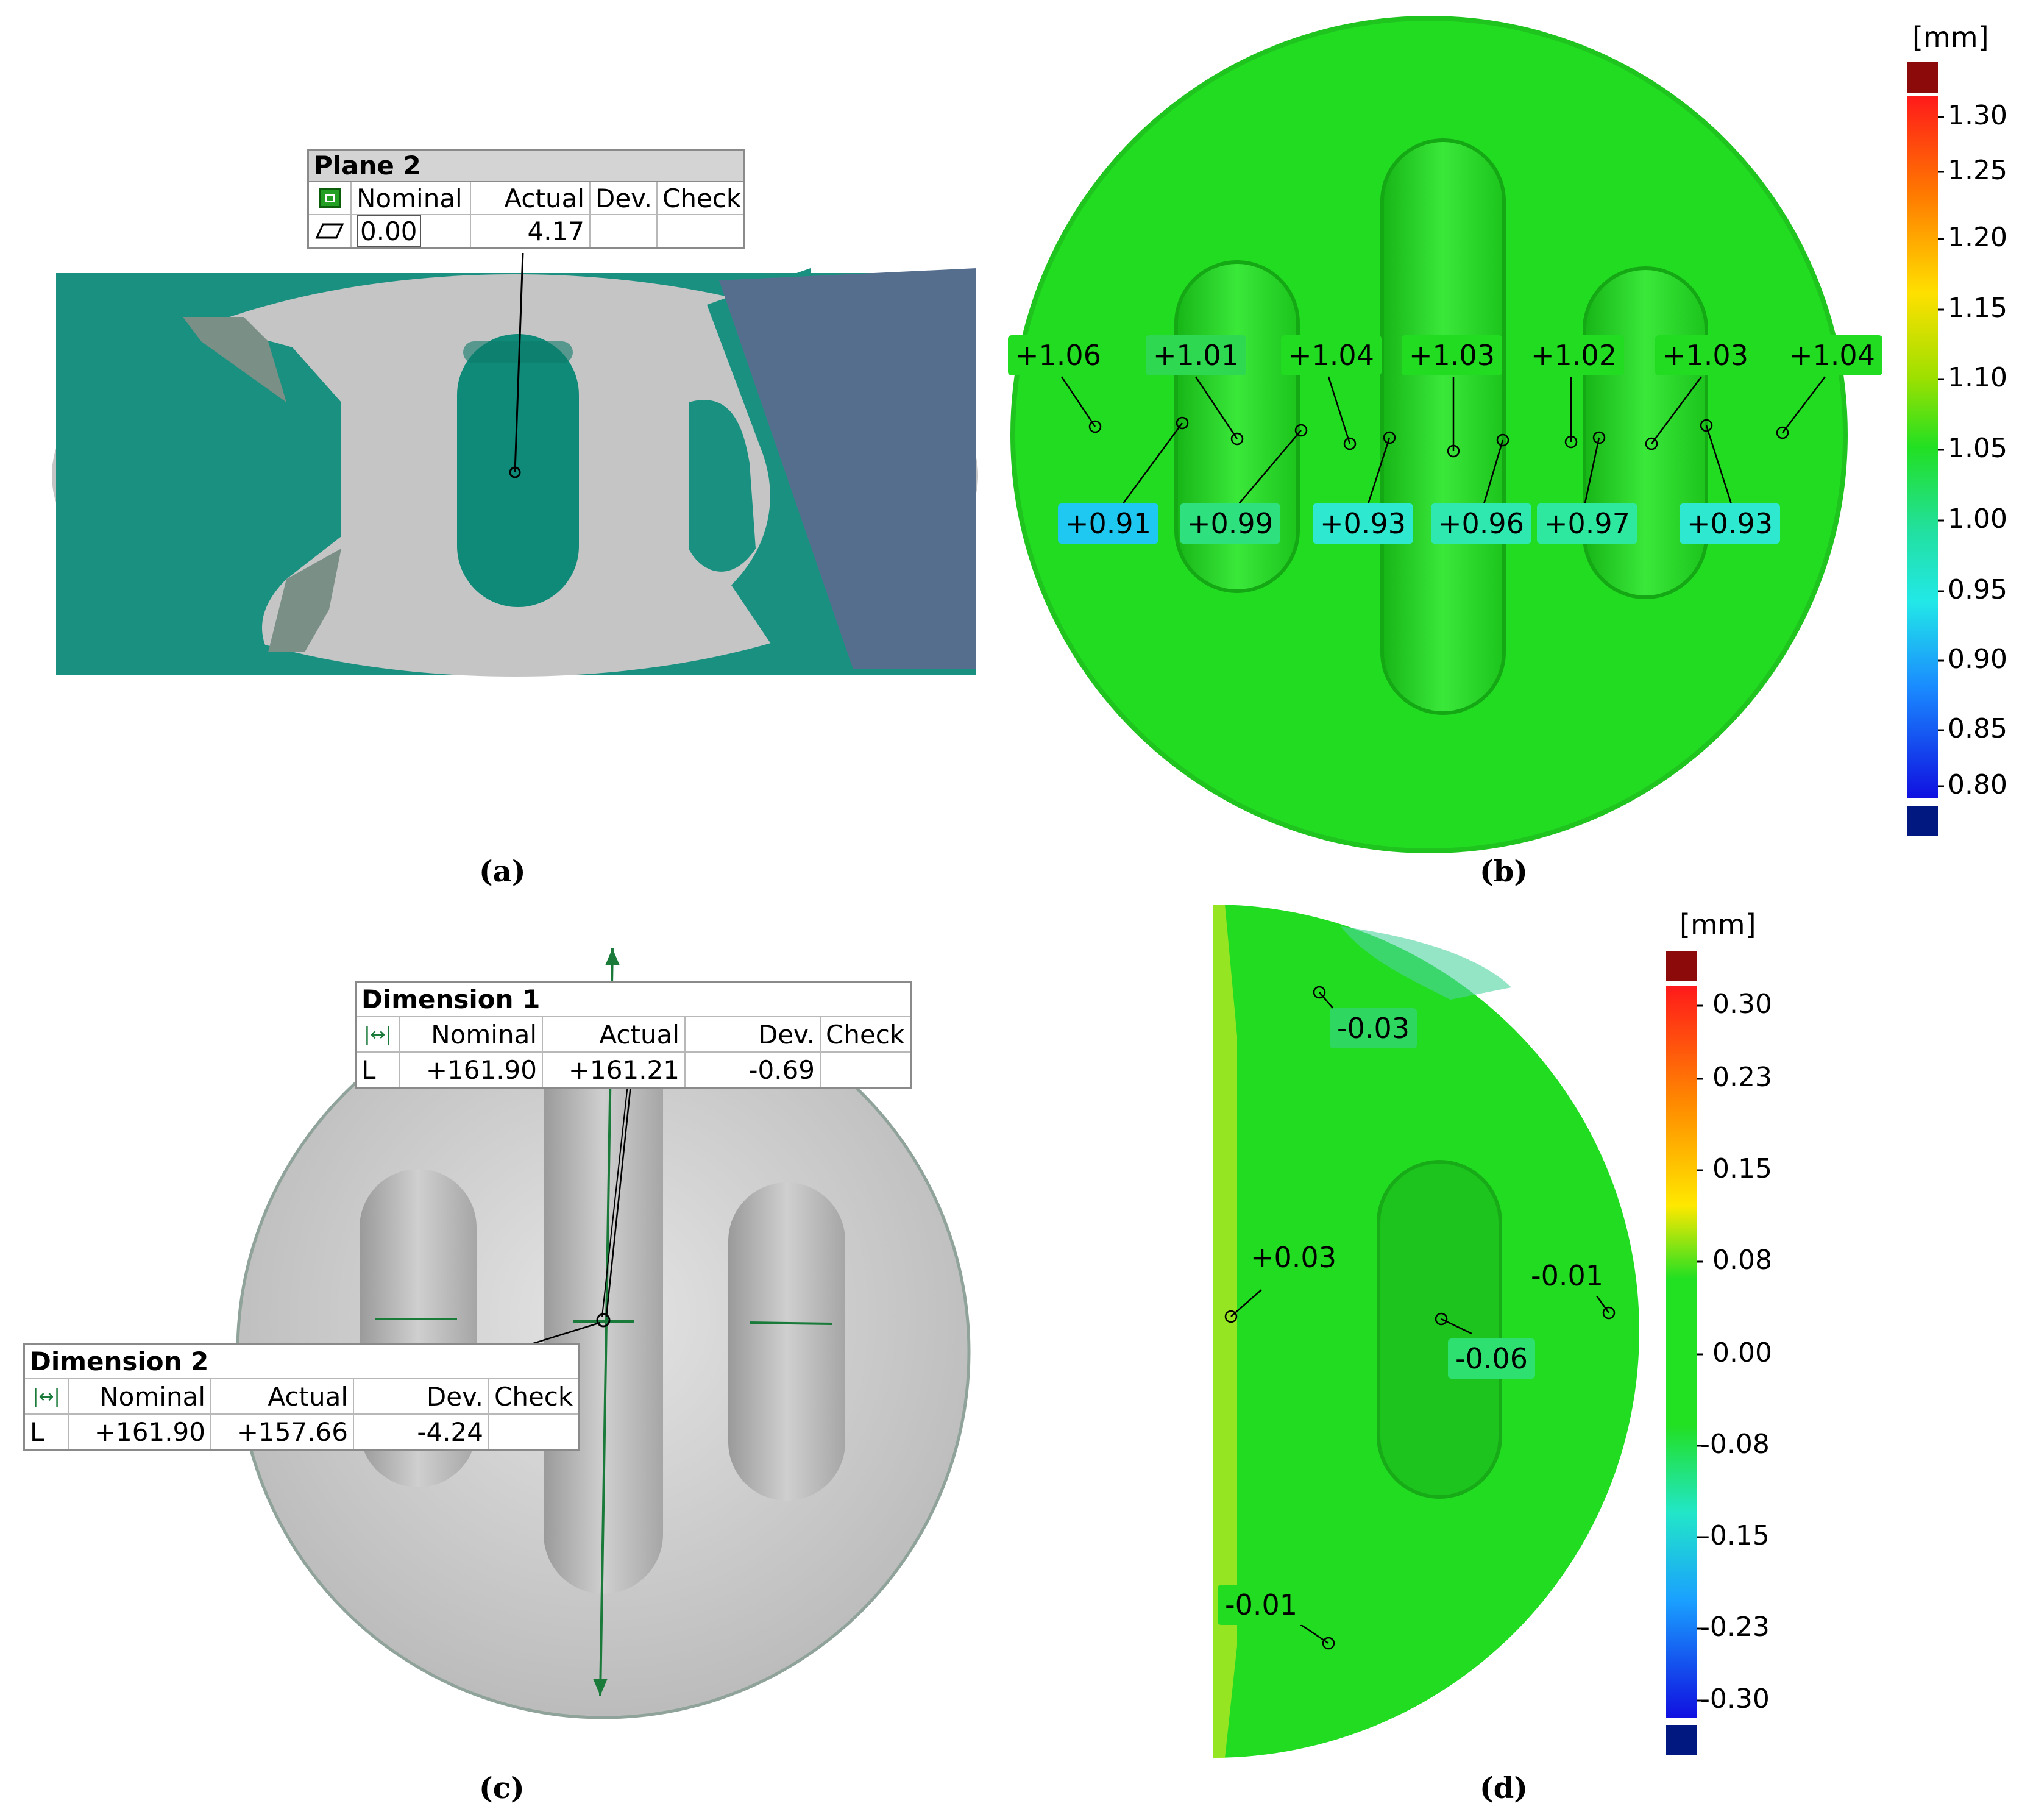 The height and width of the screenshot is (1820, 2022). I want to click on panel-d-tick: 0.30, so click(1742, 1004).